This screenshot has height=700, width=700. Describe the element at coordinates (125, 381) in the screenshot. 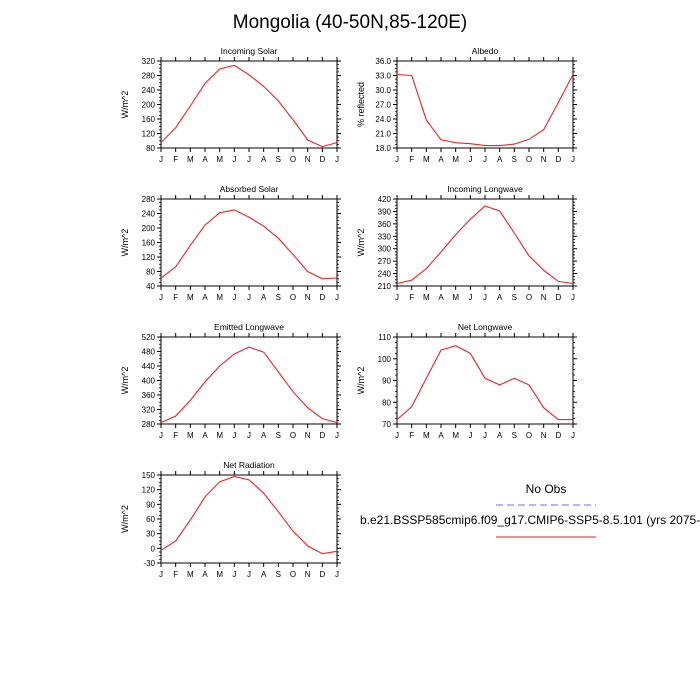

I see `emitted-longwave-ylabel: W/m^2` at that location.